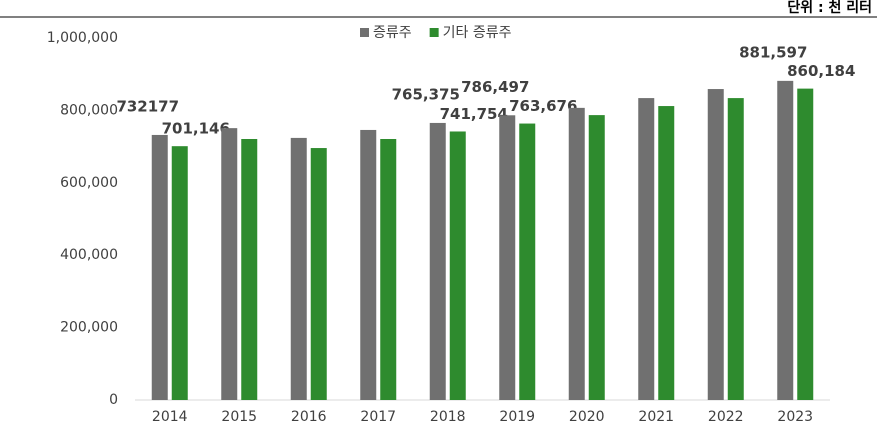 This screenshot has height=427, width=877. What do you see at coordinates (426, 94) in the screenshot?
I see `value-label: 765,375` at bounding box center [426, 94].